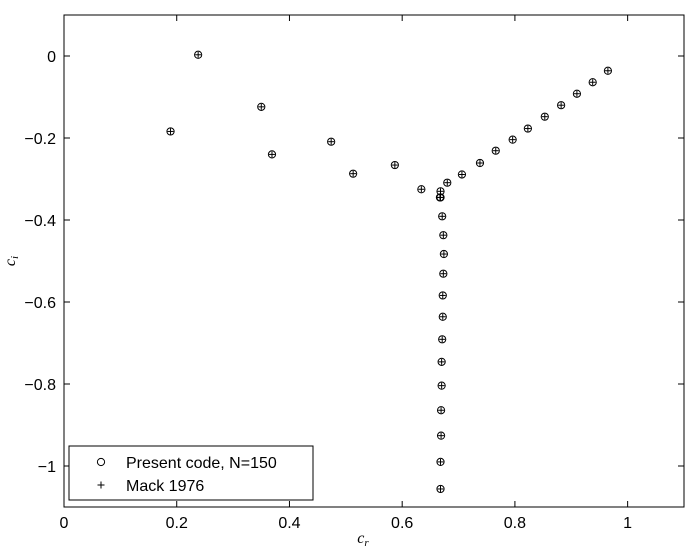 This screenshot has width=693, height=549. I want to click on x-tick-label: 0.8, so click(515, 523).